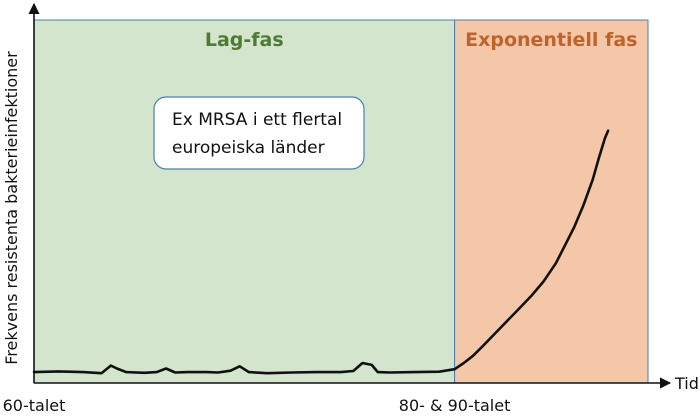 The image size is (700, 417). What do you see at coordinates (244, 40) in the screenshot?
I see `phase-label-1: Lag-fas` at bounding box center [244, 40].